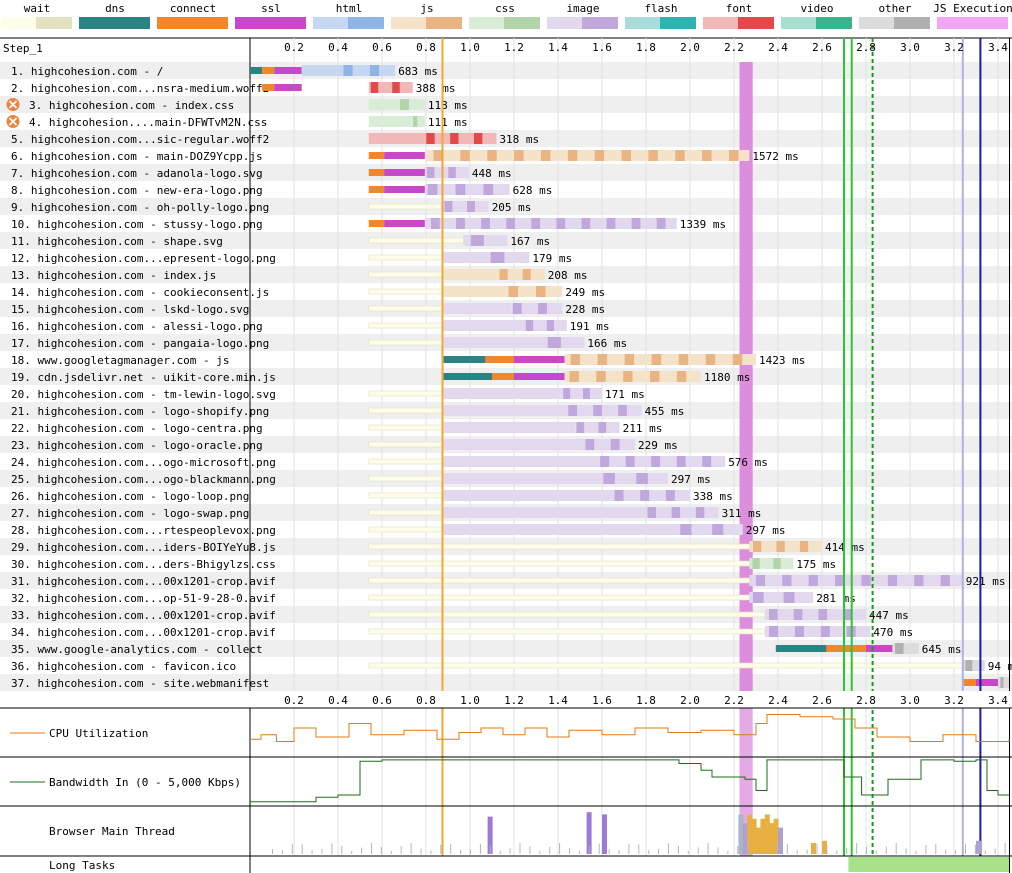  What do you see at coordinates (602, 700) in the screenshot?
I see `axis-tick-label: 1.6` at bounding box center [602, 700].